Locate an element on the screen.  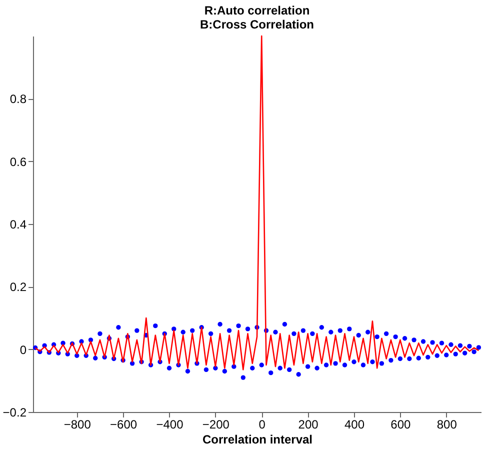
x-tick-label: 0 is located at coordinates (262, 425).